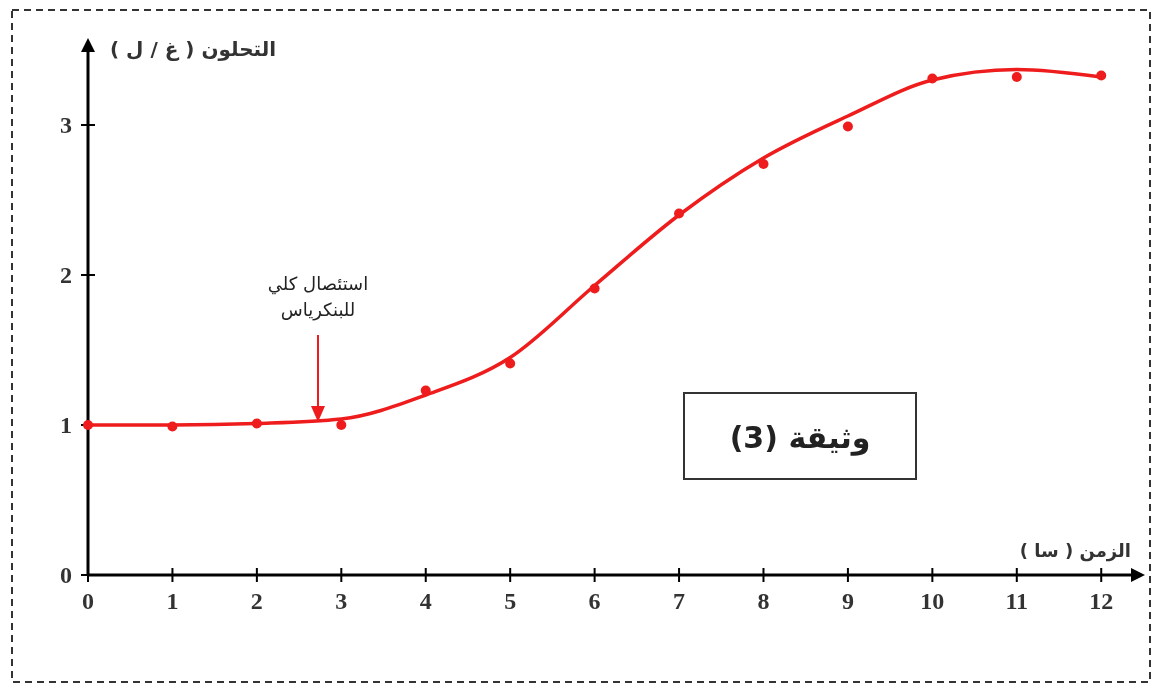 Image resolution: width=1162 pixels, height=694 pixels. Describe the element at coordinates (800, 438) in the screenshot. I see `text: وثيقة (3)` at that location.